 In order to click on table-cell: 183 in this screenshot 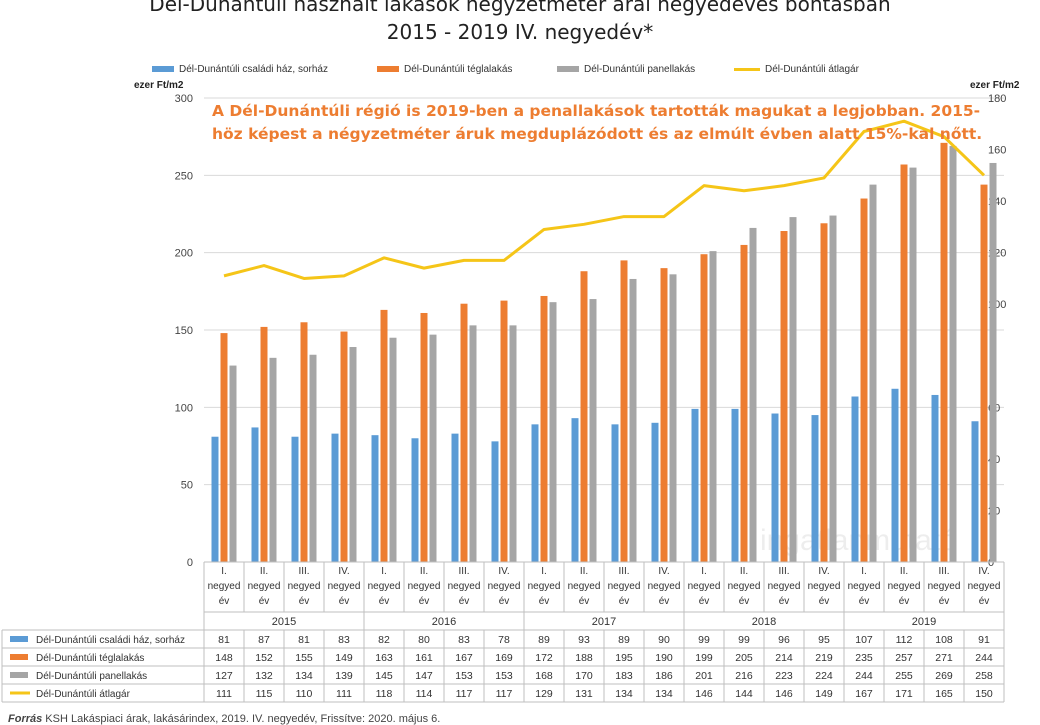, I will do `click(624, 676)`.